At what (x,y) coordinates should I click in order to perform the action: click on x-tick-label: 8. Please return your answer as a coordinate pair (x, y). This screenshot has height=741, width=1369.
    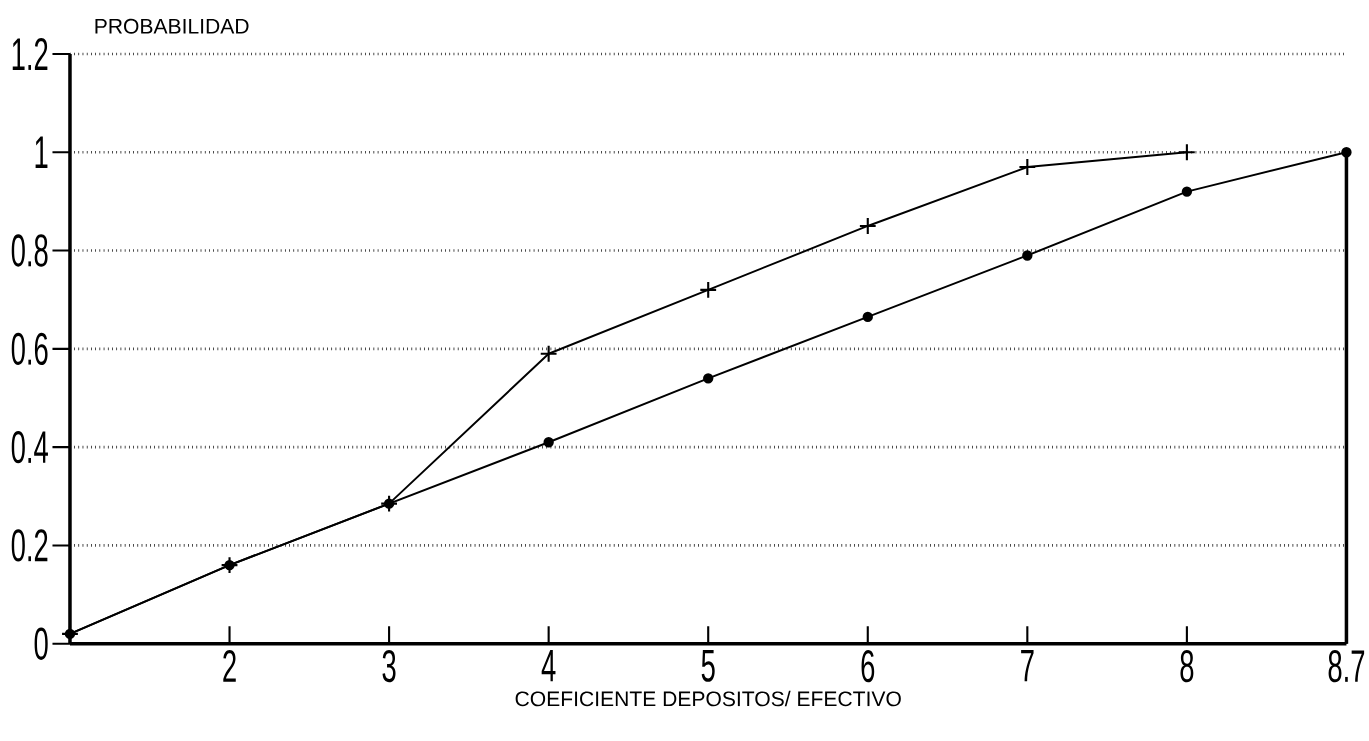
    Looking at the image, I should click on (1187, 666).